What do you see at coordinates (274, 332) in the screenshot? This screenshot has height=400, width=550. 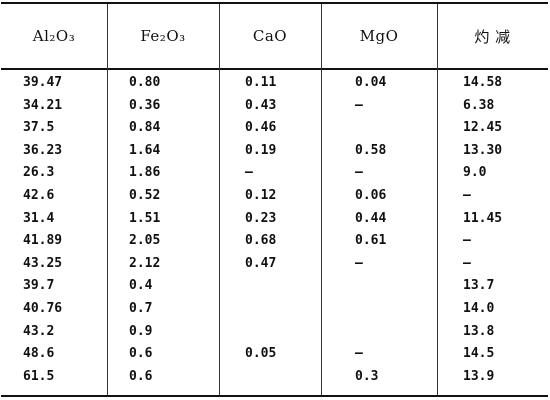 I see `table-row: 43.2 0.9 13.8` at bounding box center [274, 332].